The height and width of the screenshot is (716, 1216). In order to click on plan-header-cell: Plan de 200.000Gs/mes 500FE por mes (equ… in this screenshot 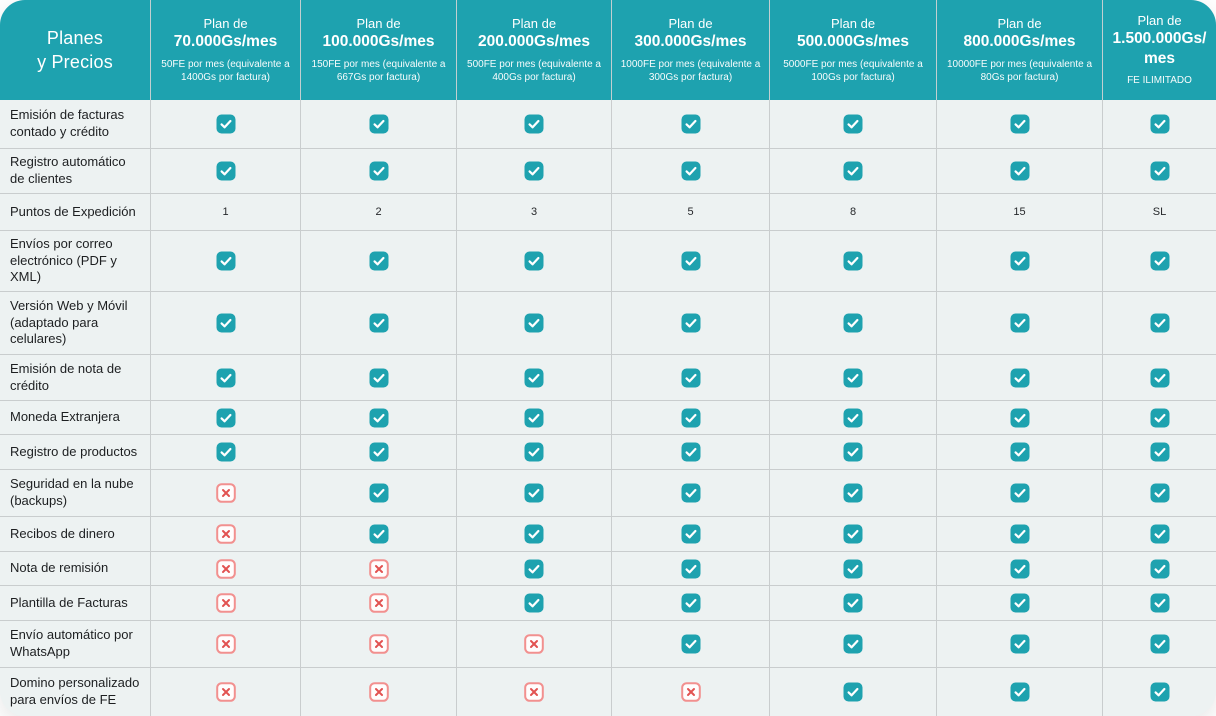, I will do `click(534, 50)`.